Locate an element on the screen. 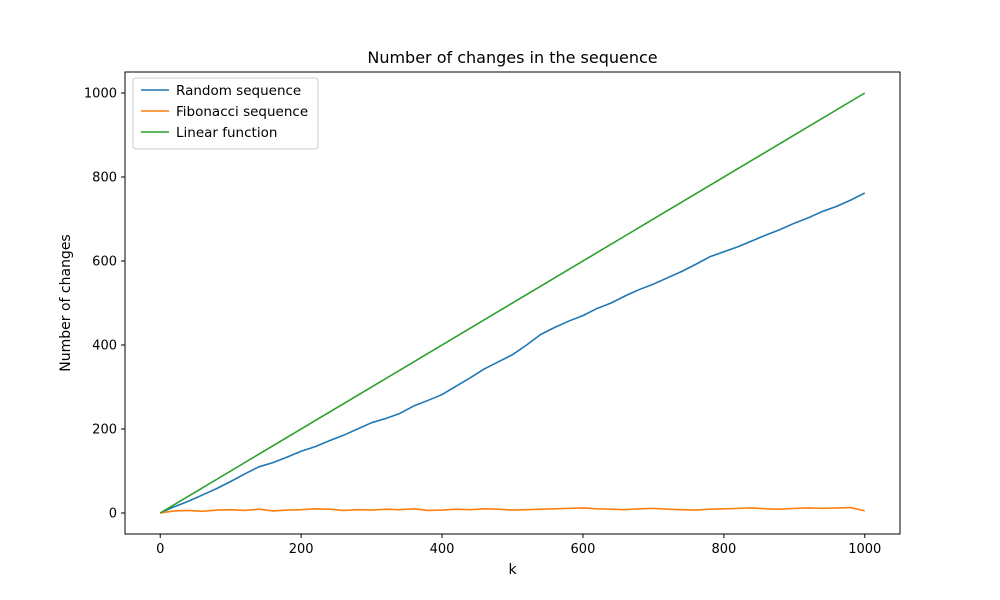  legend-label: Random sequence is located at coordinates (238, 91).